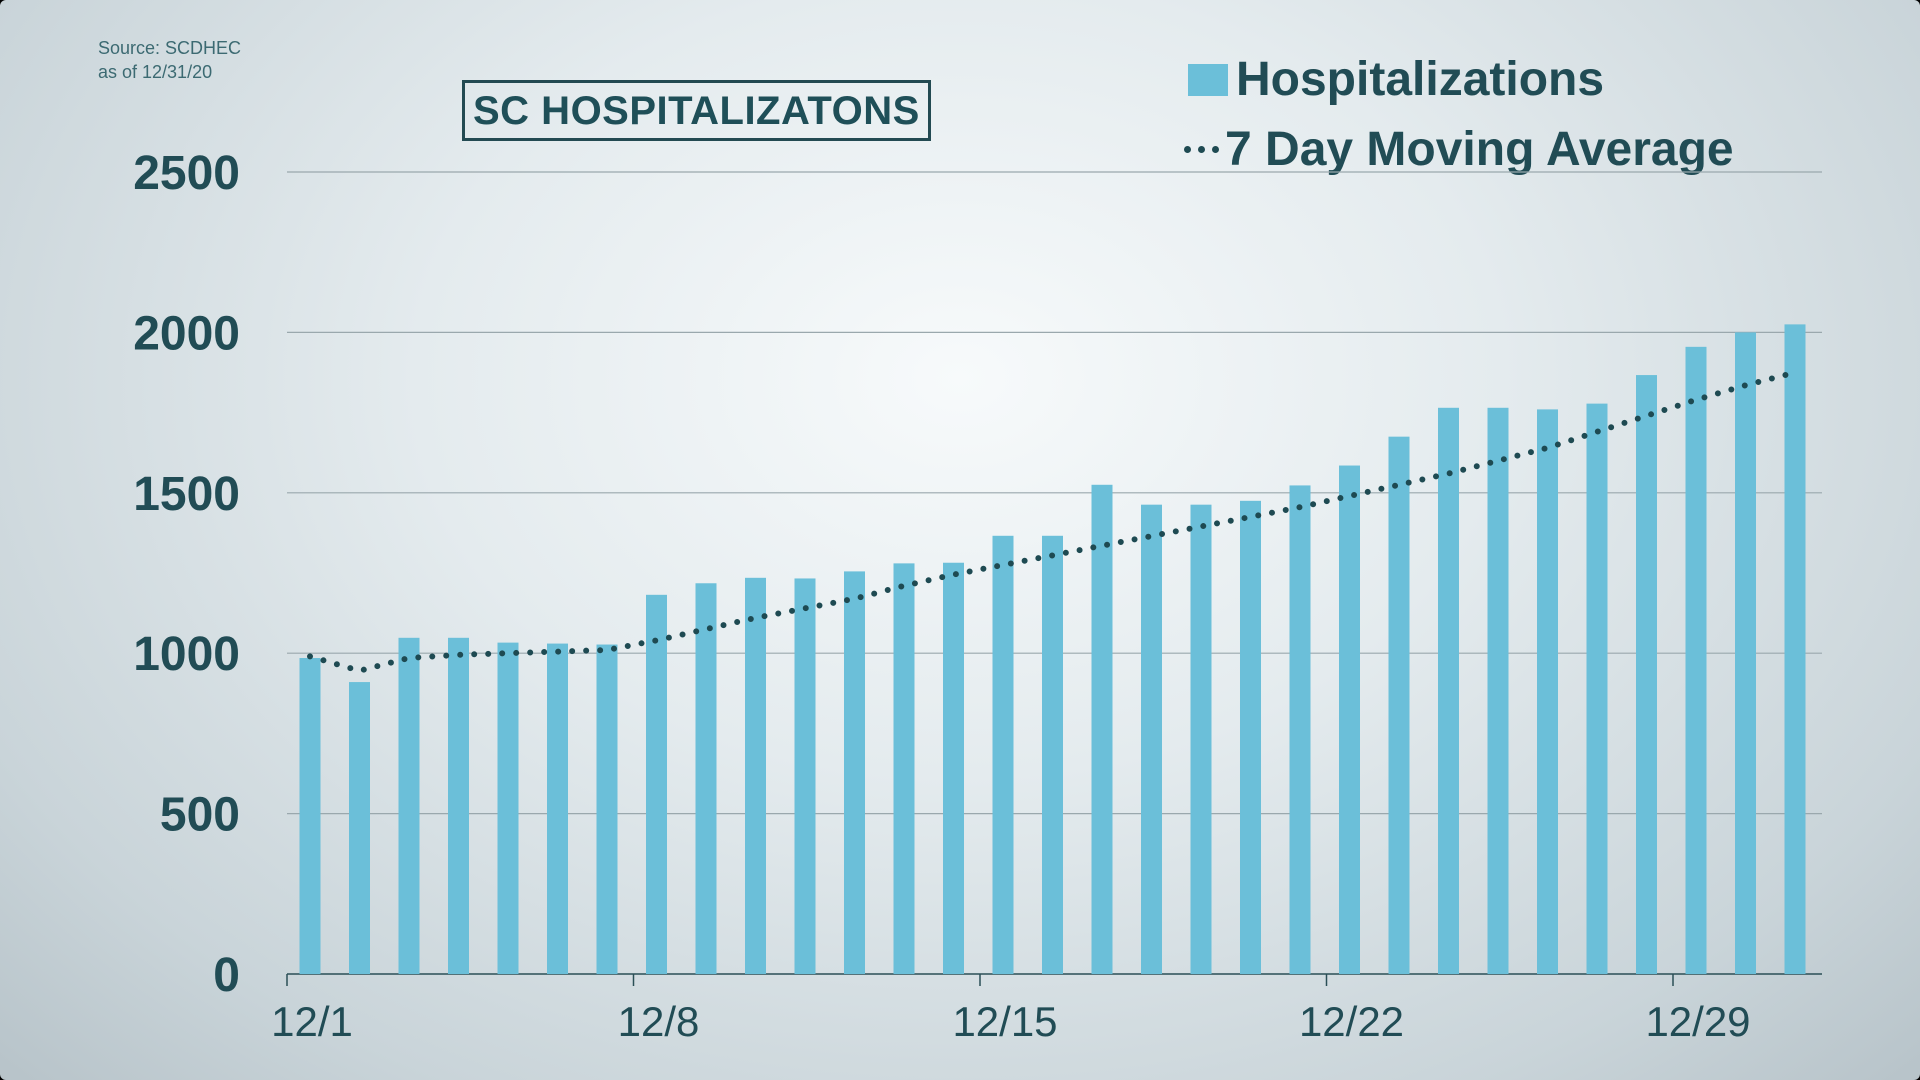 The height and width of the screenshot is (1080, 1920). What do you see at coordinates (1420, 79) in the screenshot?
I see `legend-label-hospitalizations: Hospitalizations` at bounding box center [1420, 79].